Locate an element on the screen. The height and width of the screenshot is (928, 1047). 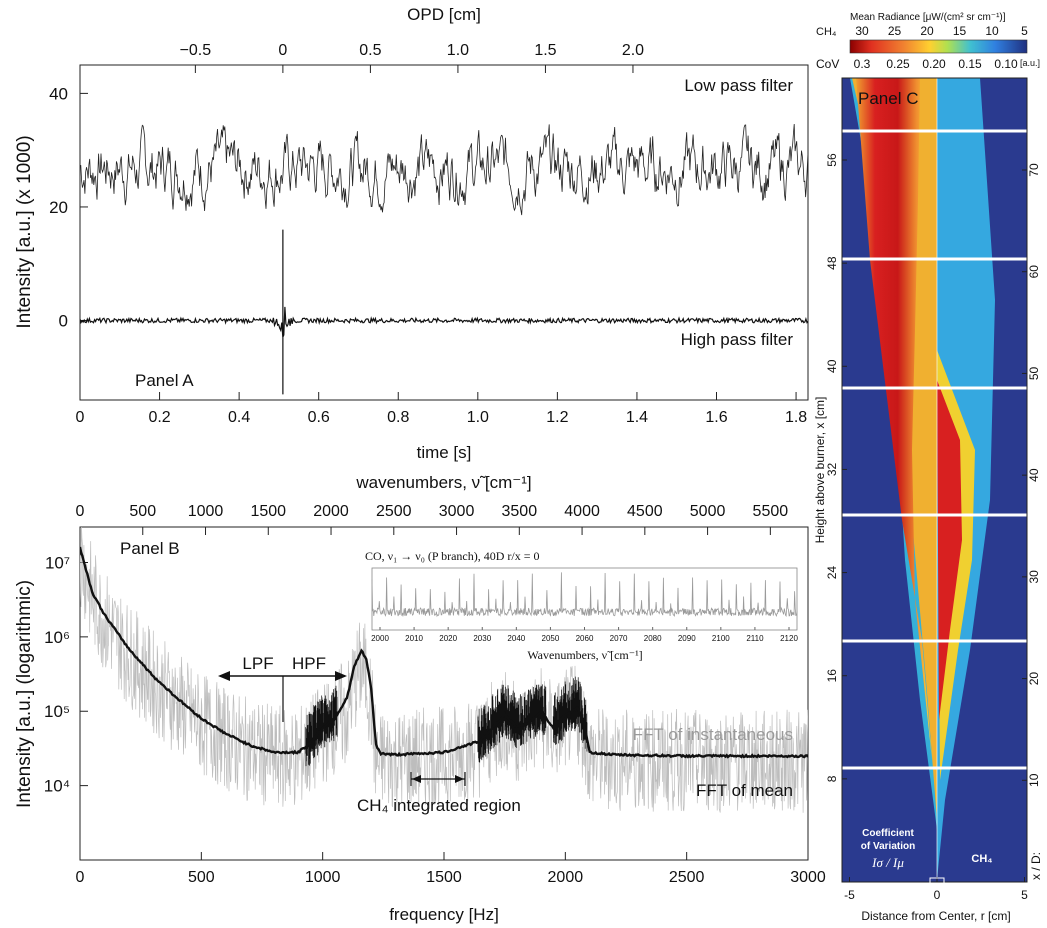
panel-a-bottom-tick-label: 0 is located at coordinates (80, 417).